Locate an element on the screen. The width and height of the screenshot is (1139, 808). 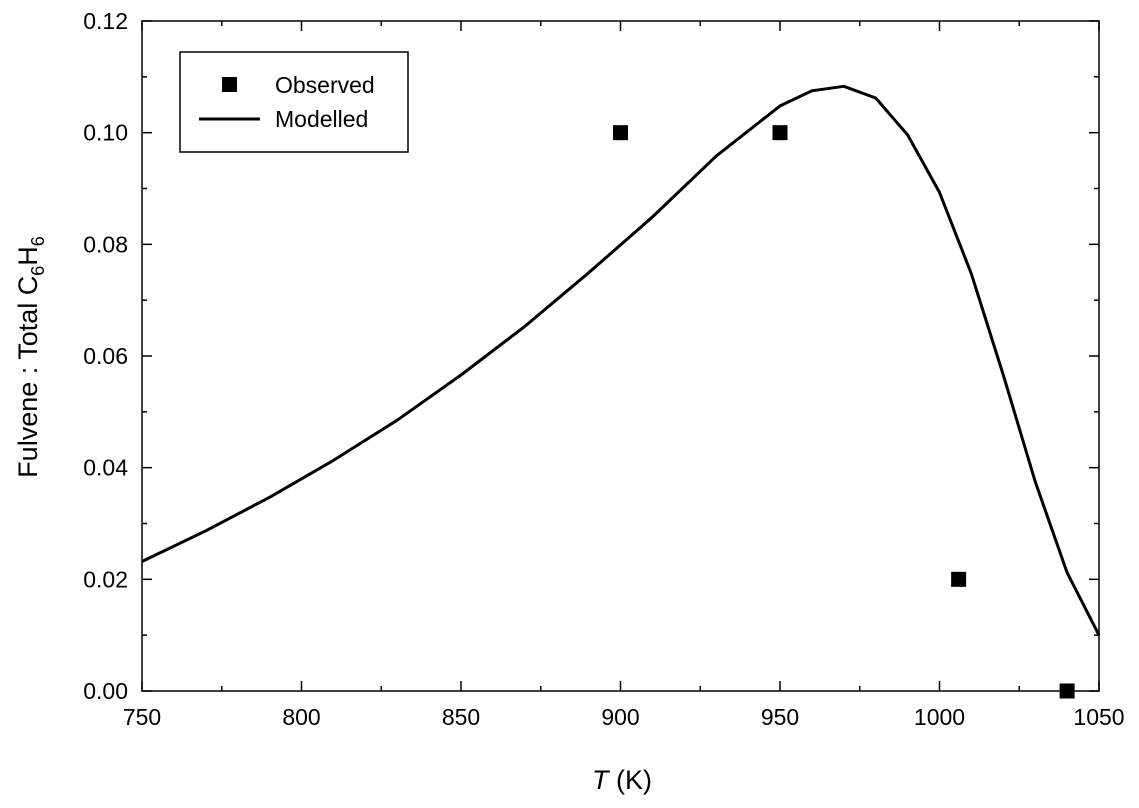
x-tick-label: 1000 is located at coordinates (939, 717).